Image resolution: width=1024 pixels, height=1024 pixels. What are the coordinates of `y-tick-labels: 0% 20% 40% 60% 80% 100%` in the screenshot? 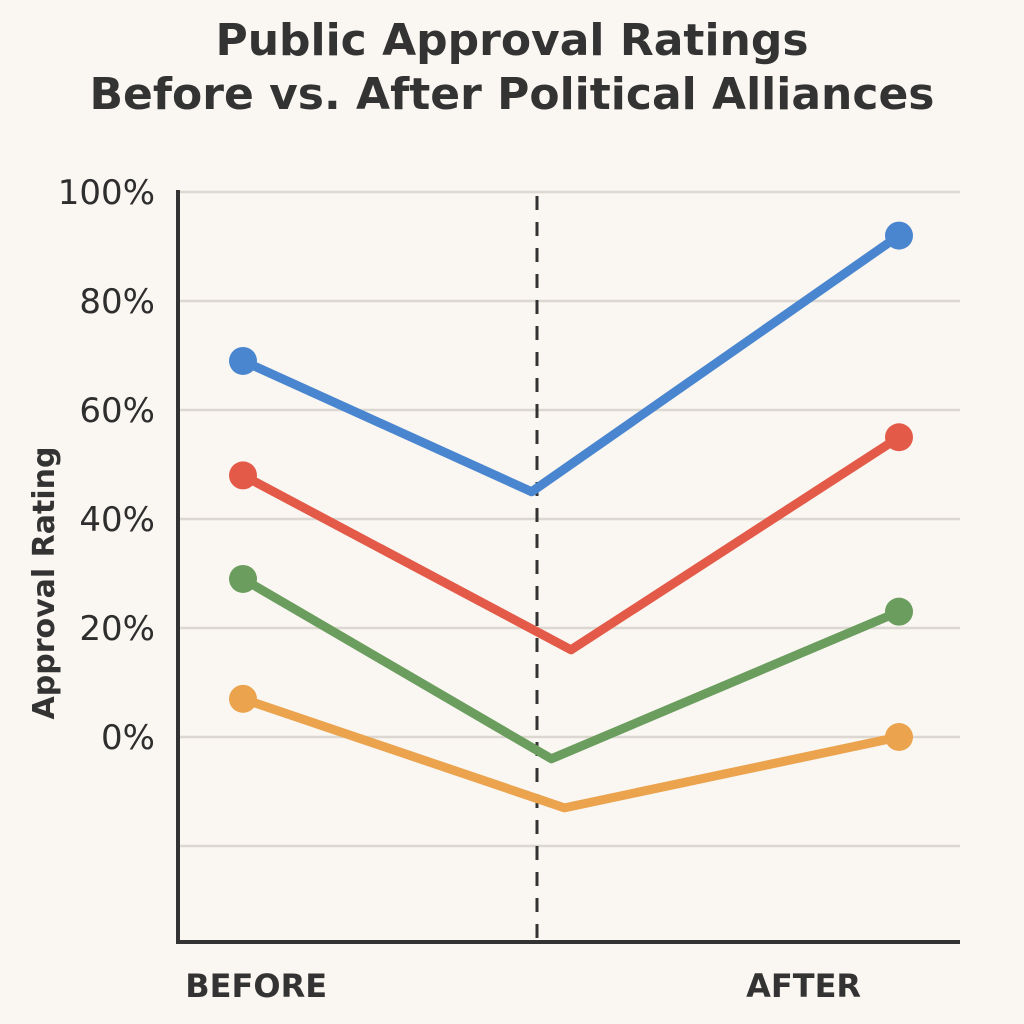 It's located at (106, 465).